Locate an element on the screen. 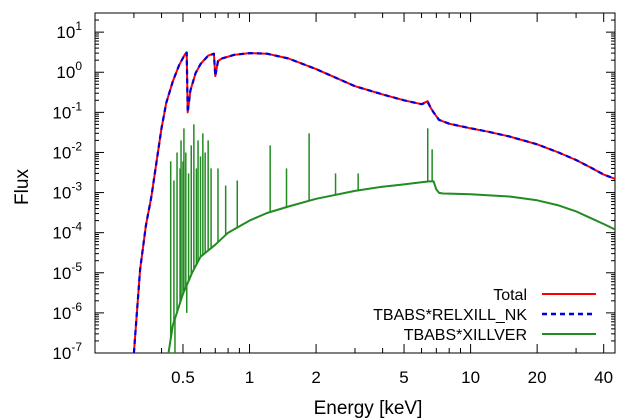 This screenshot has width=619, height=420. x-tick-label: 40 is located at coordinates (603, 377).